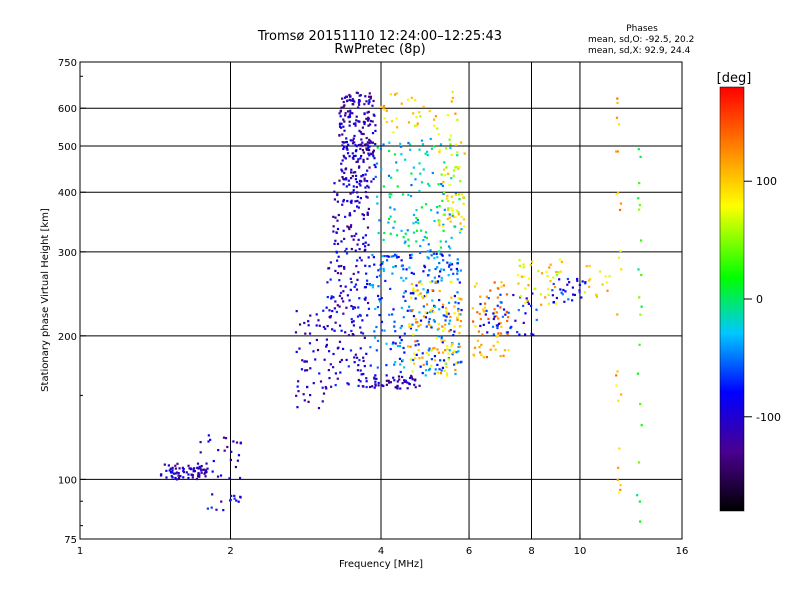 This screenshot has height=600, width=800. I want to click on colorbar-tick-label: 100, so click(766, 181).